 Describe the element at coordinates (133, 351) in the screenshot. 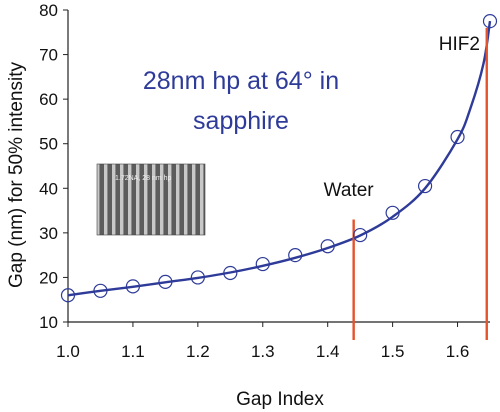

I see `x-tick-label: 1.1` at that location.